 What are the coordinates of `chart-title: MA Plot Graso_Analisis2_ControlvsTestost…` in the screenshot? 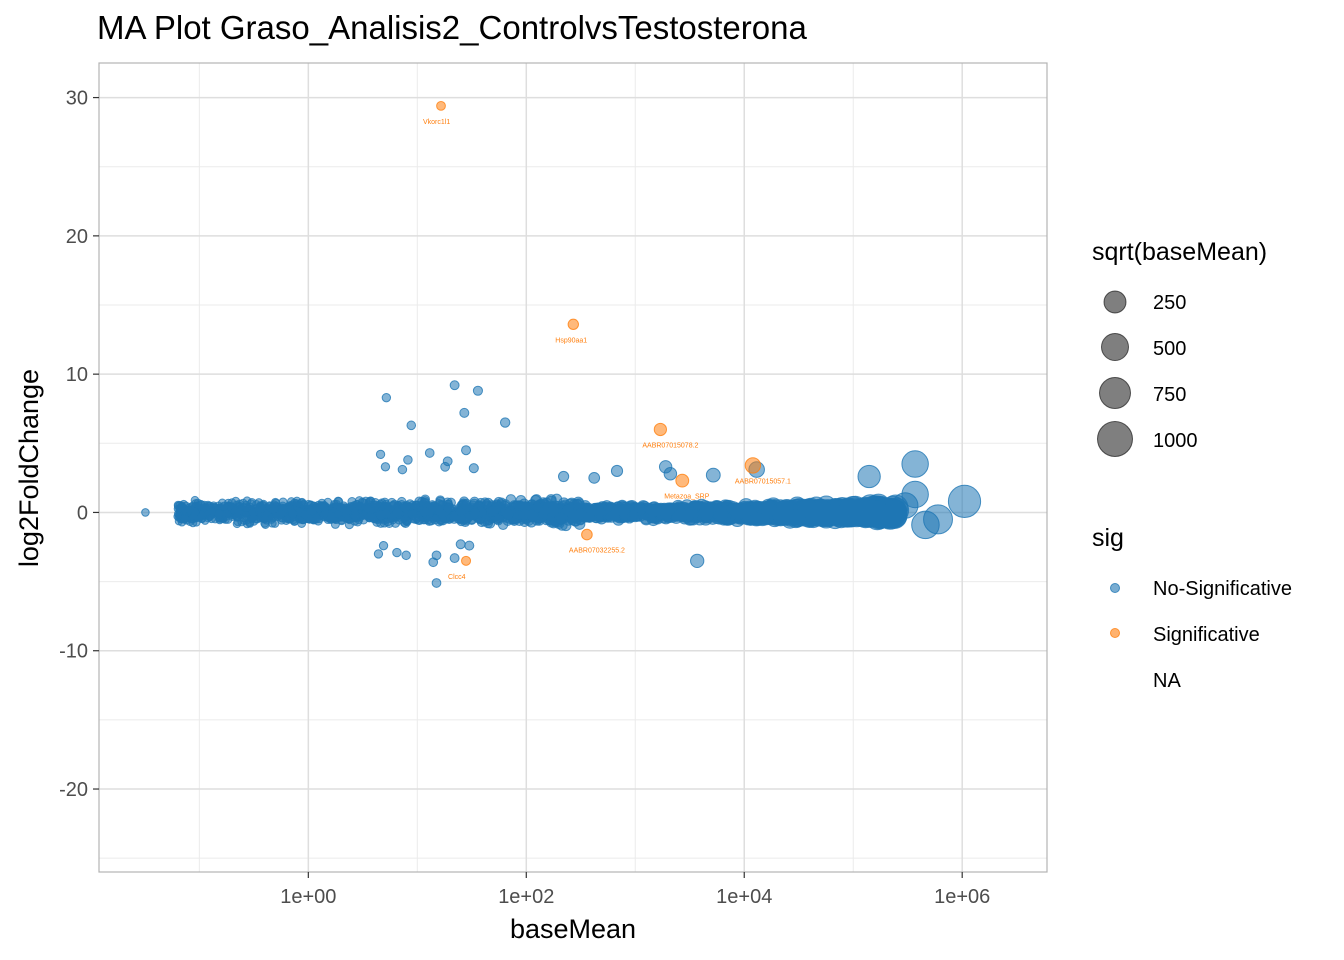 It's located at (452, 27).